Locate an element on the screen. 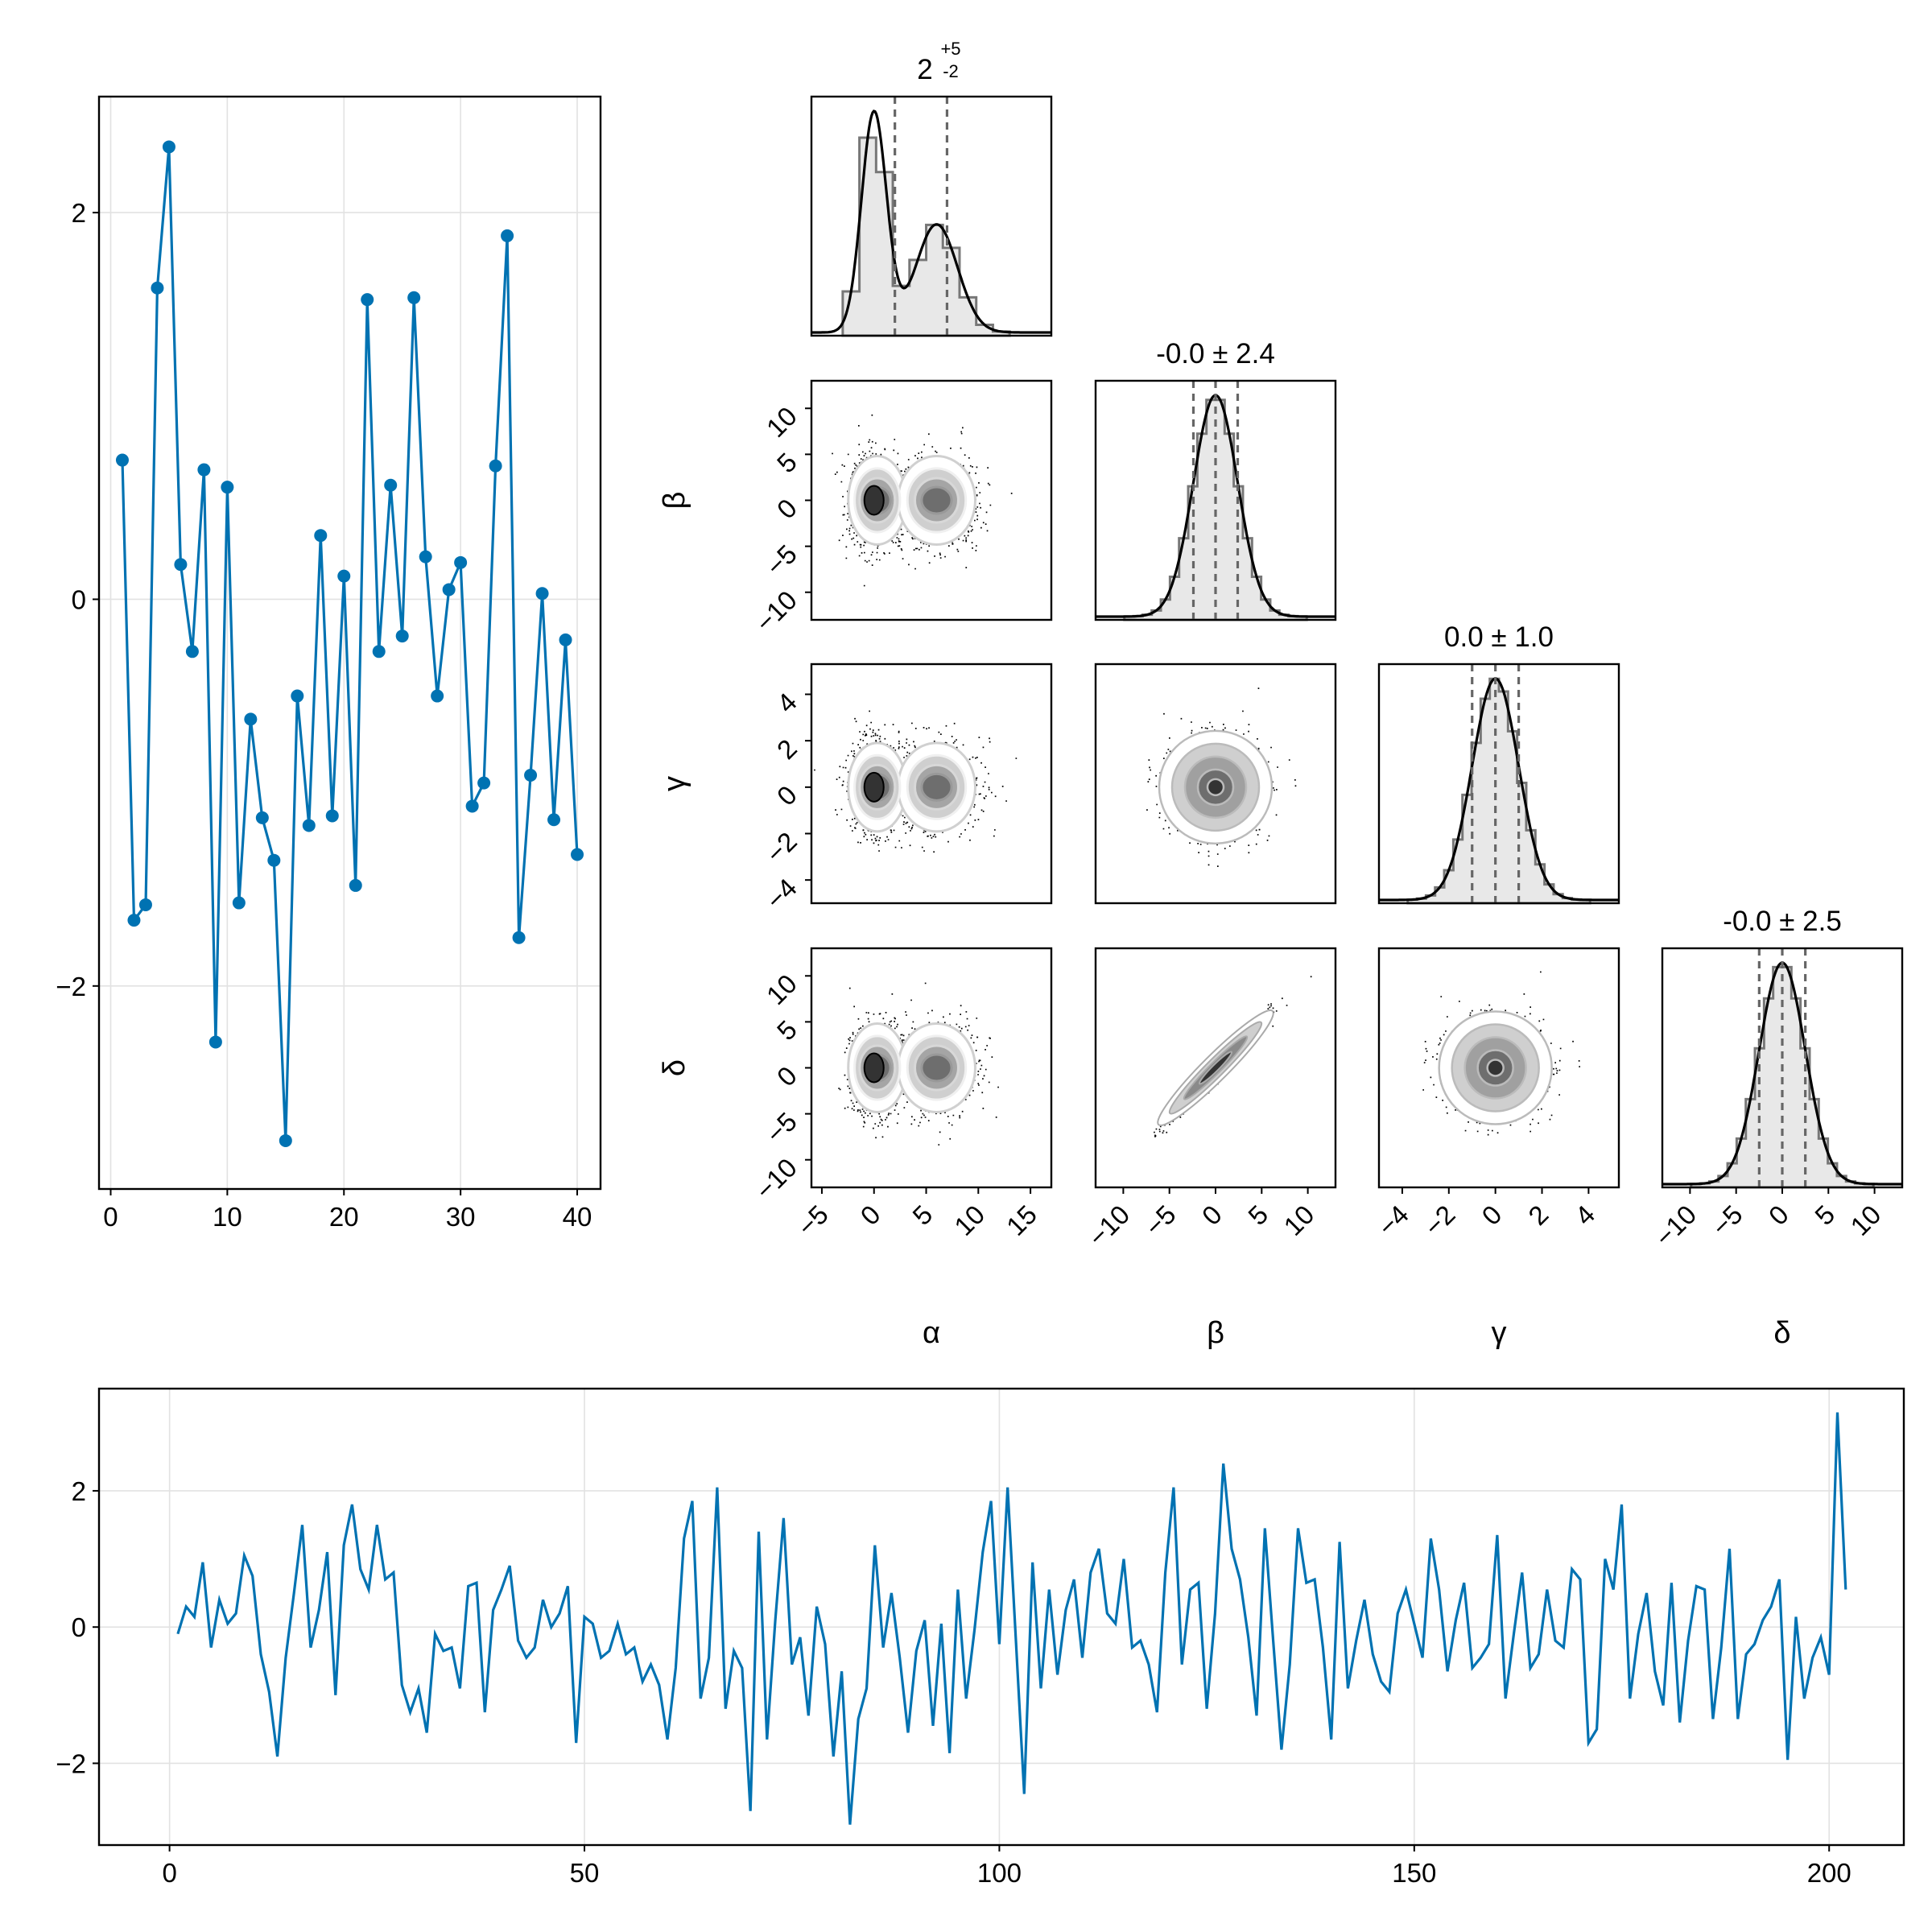 Image resolution: width=1932 pixels, height=1932 pixels. panel-title: 2 is located at coordinates (925, 69).